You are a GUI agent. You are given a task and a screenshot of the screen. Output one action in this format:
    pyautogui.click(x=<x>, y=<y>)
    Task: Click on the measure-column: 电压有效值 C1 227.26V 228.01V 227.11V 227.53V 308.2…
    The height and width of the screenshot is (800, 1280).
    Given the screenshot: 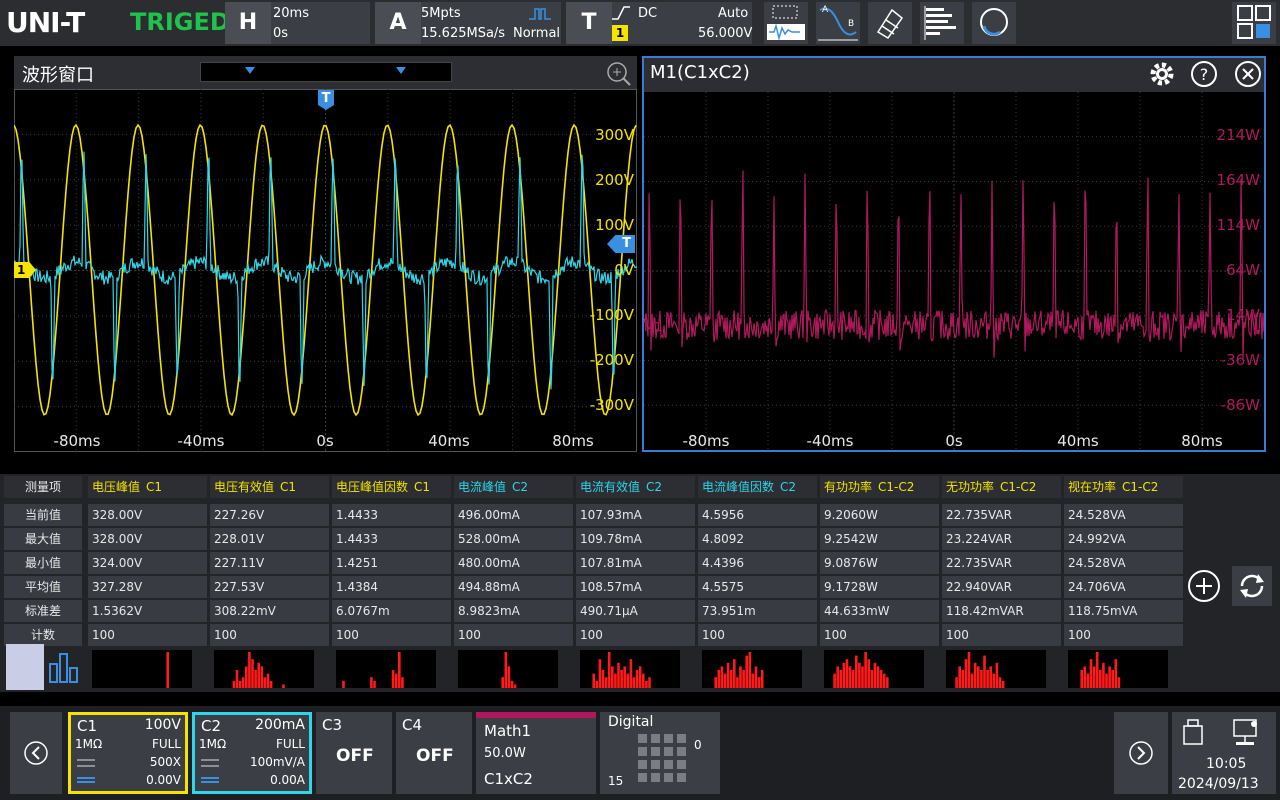 What is the action you would take?
    pyautogui.click(x=269, y=583)
    